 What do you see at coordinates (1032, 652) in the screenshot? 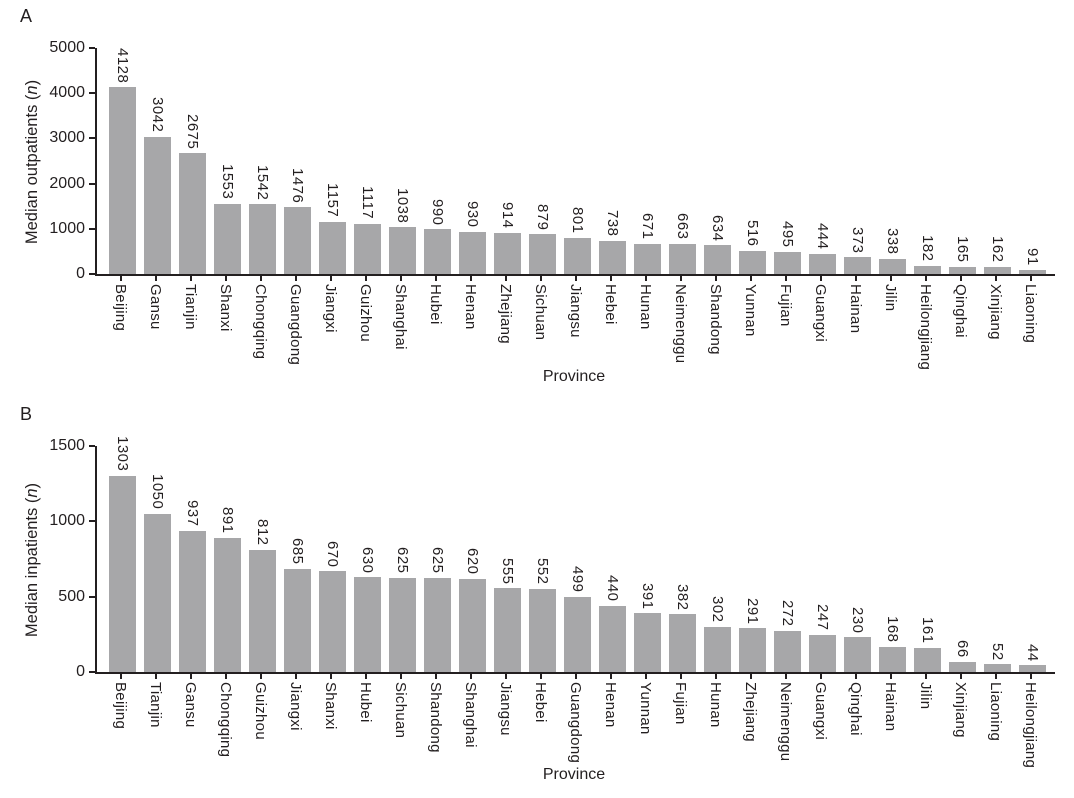
I see `bar-value-label: 44` at bounding box center [1032, 652].